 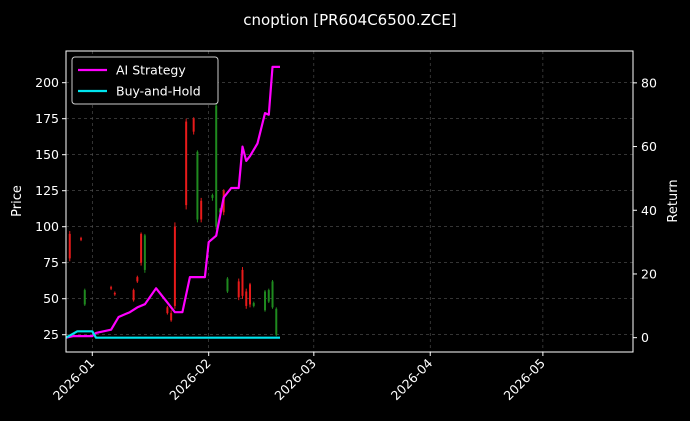 What do you see at coordinates (47, 190) in the screenshot?
I see `y-left-tick-label: 125` at bounding box center [47, 190].